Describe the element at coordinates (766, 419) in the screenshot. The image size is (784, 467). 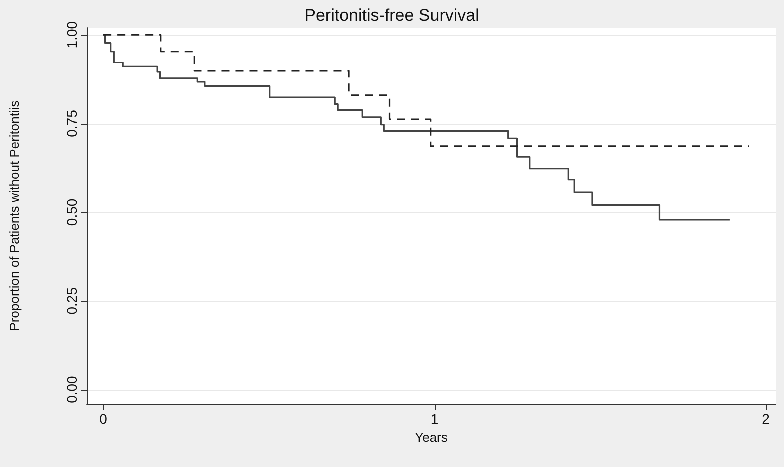
I see `x-tick-label: 2` at that location.